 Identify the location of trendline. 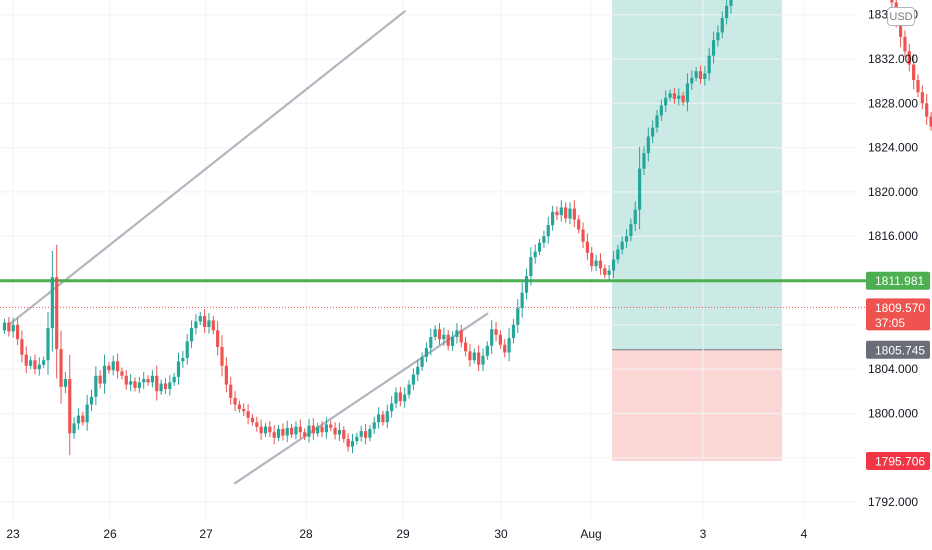
(361, 398).